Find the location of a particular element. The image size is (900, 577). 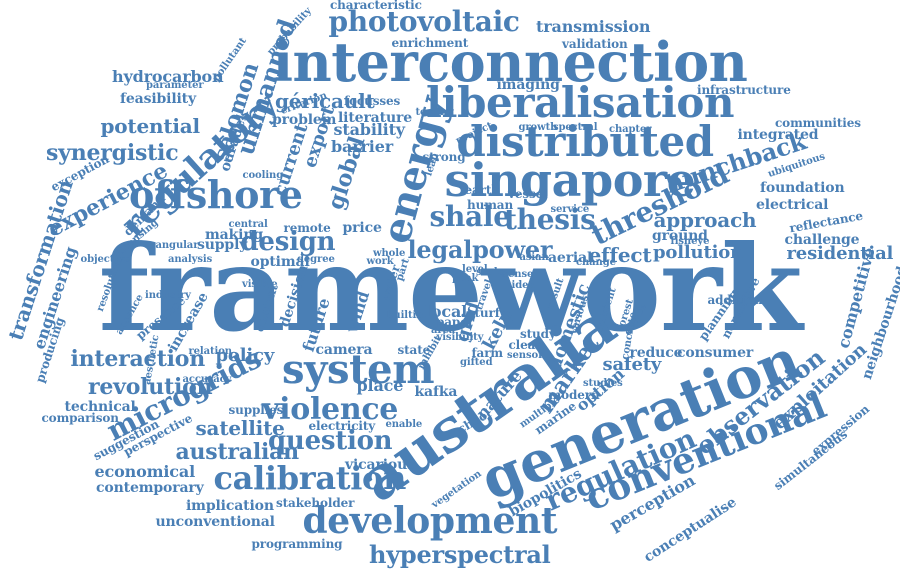

cloud-word: level is located at coordinates (475, 269).